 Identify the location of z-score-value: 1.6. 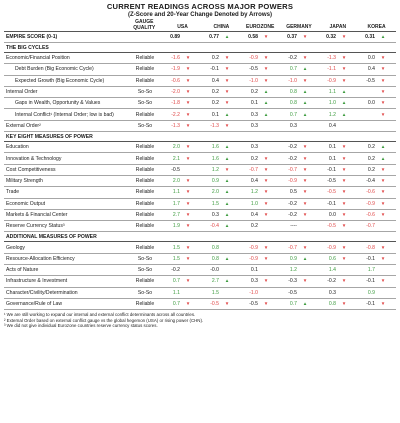
(215, 158).